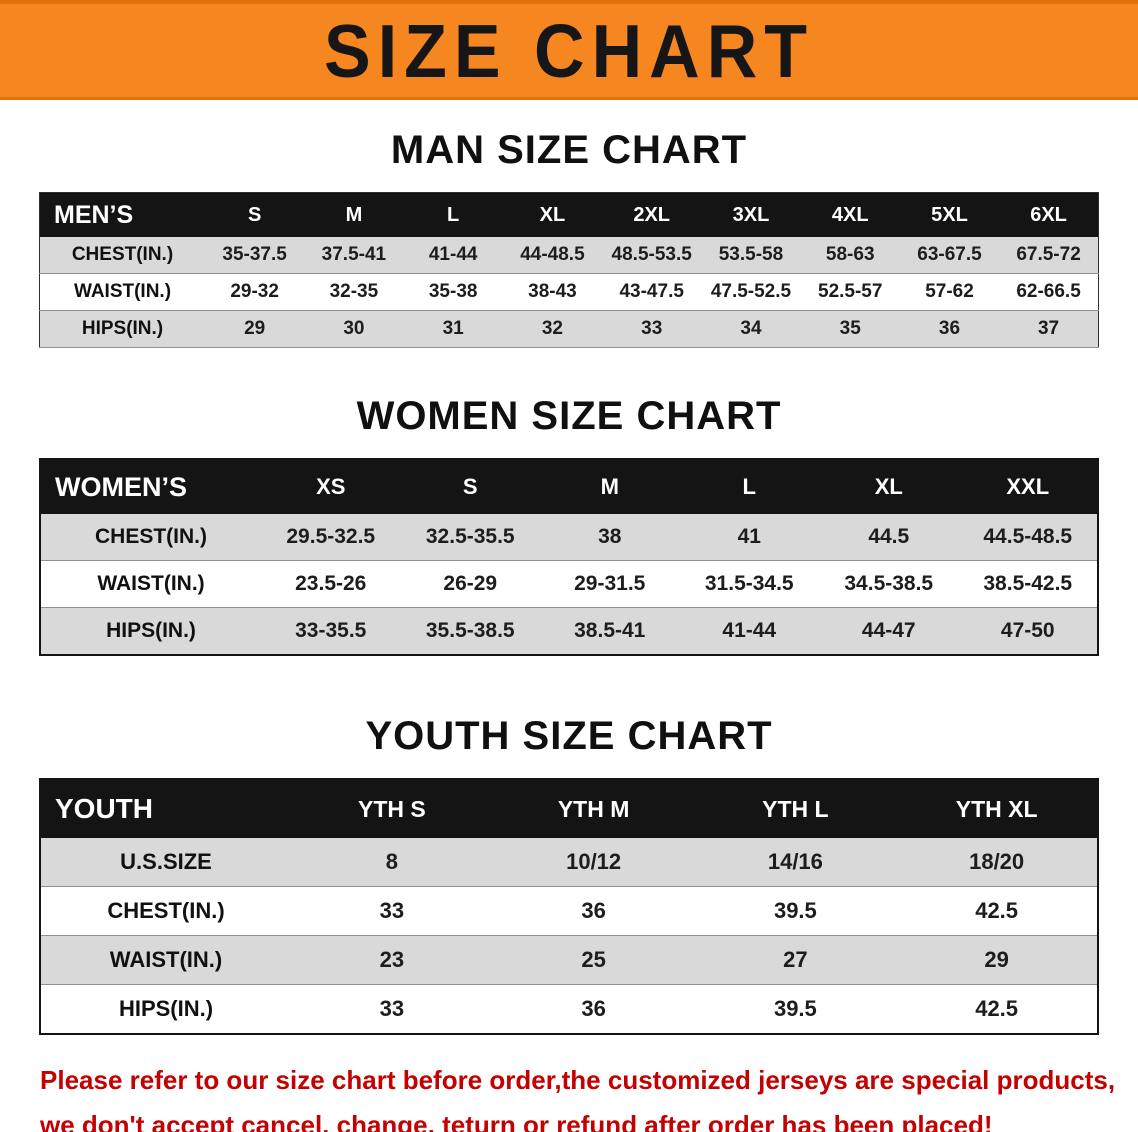 Image resolution: width=1138 pixels, height=1132 pixels. What do you see at coordinates (949, 254) in the screenshot?
I see `size-value: 63-67.5` at bounding box center [949, 254].